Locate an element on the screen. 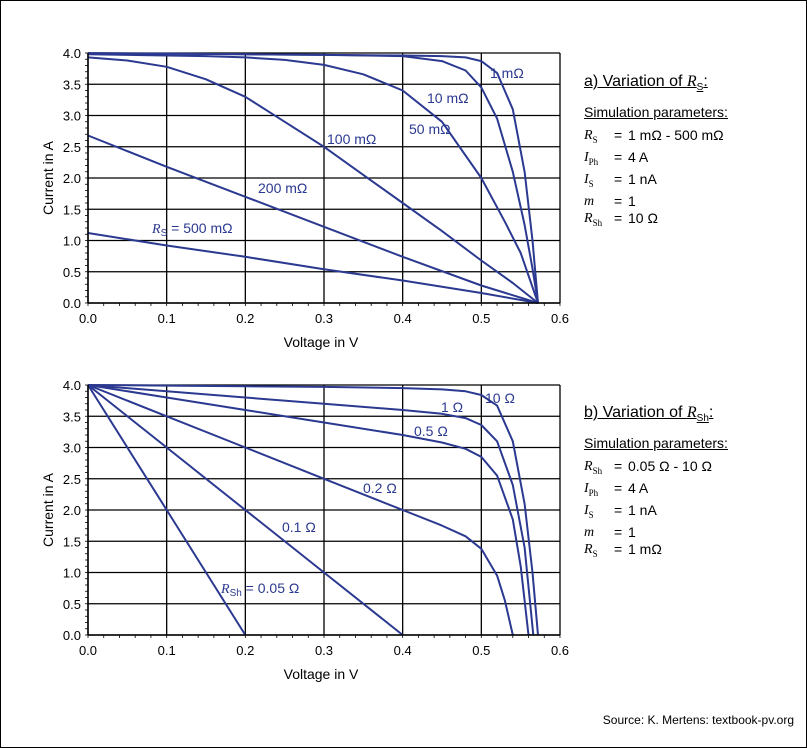  series-label: 0.1 Ω is located at coordinates (299, 527).